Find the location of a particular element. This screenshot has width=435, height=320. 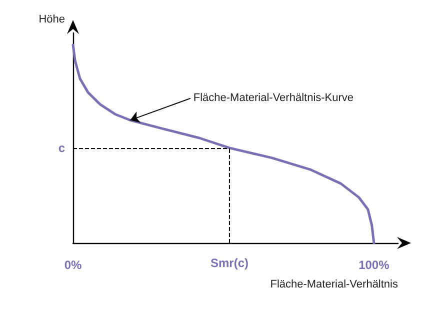

ref-line-label: Smr(c) is located at coordinates (229, 263).